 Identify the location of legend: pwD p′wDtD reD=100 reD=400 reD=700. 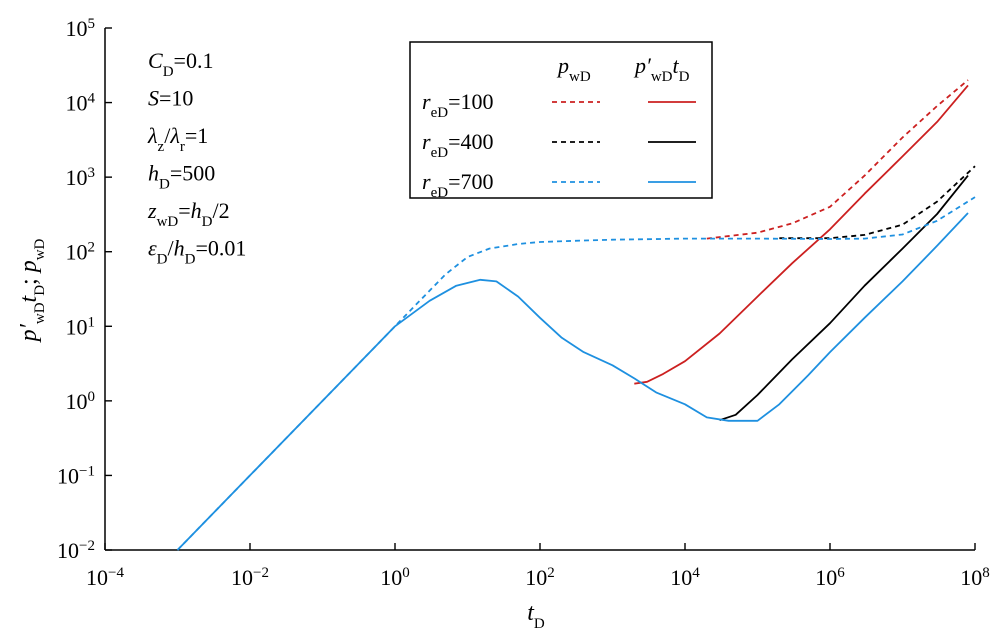
(561, 121).